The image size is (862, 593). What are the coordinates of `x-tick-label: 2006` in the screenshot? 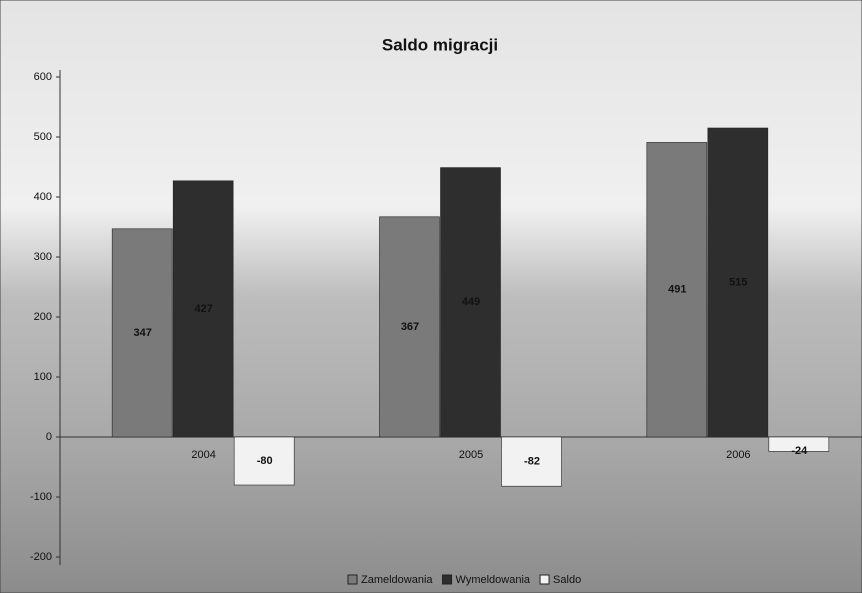 It's located at (738, 455).